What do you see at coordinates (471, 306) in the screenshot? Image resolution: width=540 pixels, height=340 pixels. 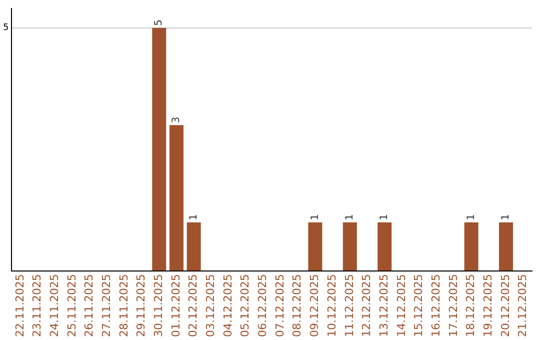 I see `x-tick-label: 18.12.2025` at bounding box center [471, 306].